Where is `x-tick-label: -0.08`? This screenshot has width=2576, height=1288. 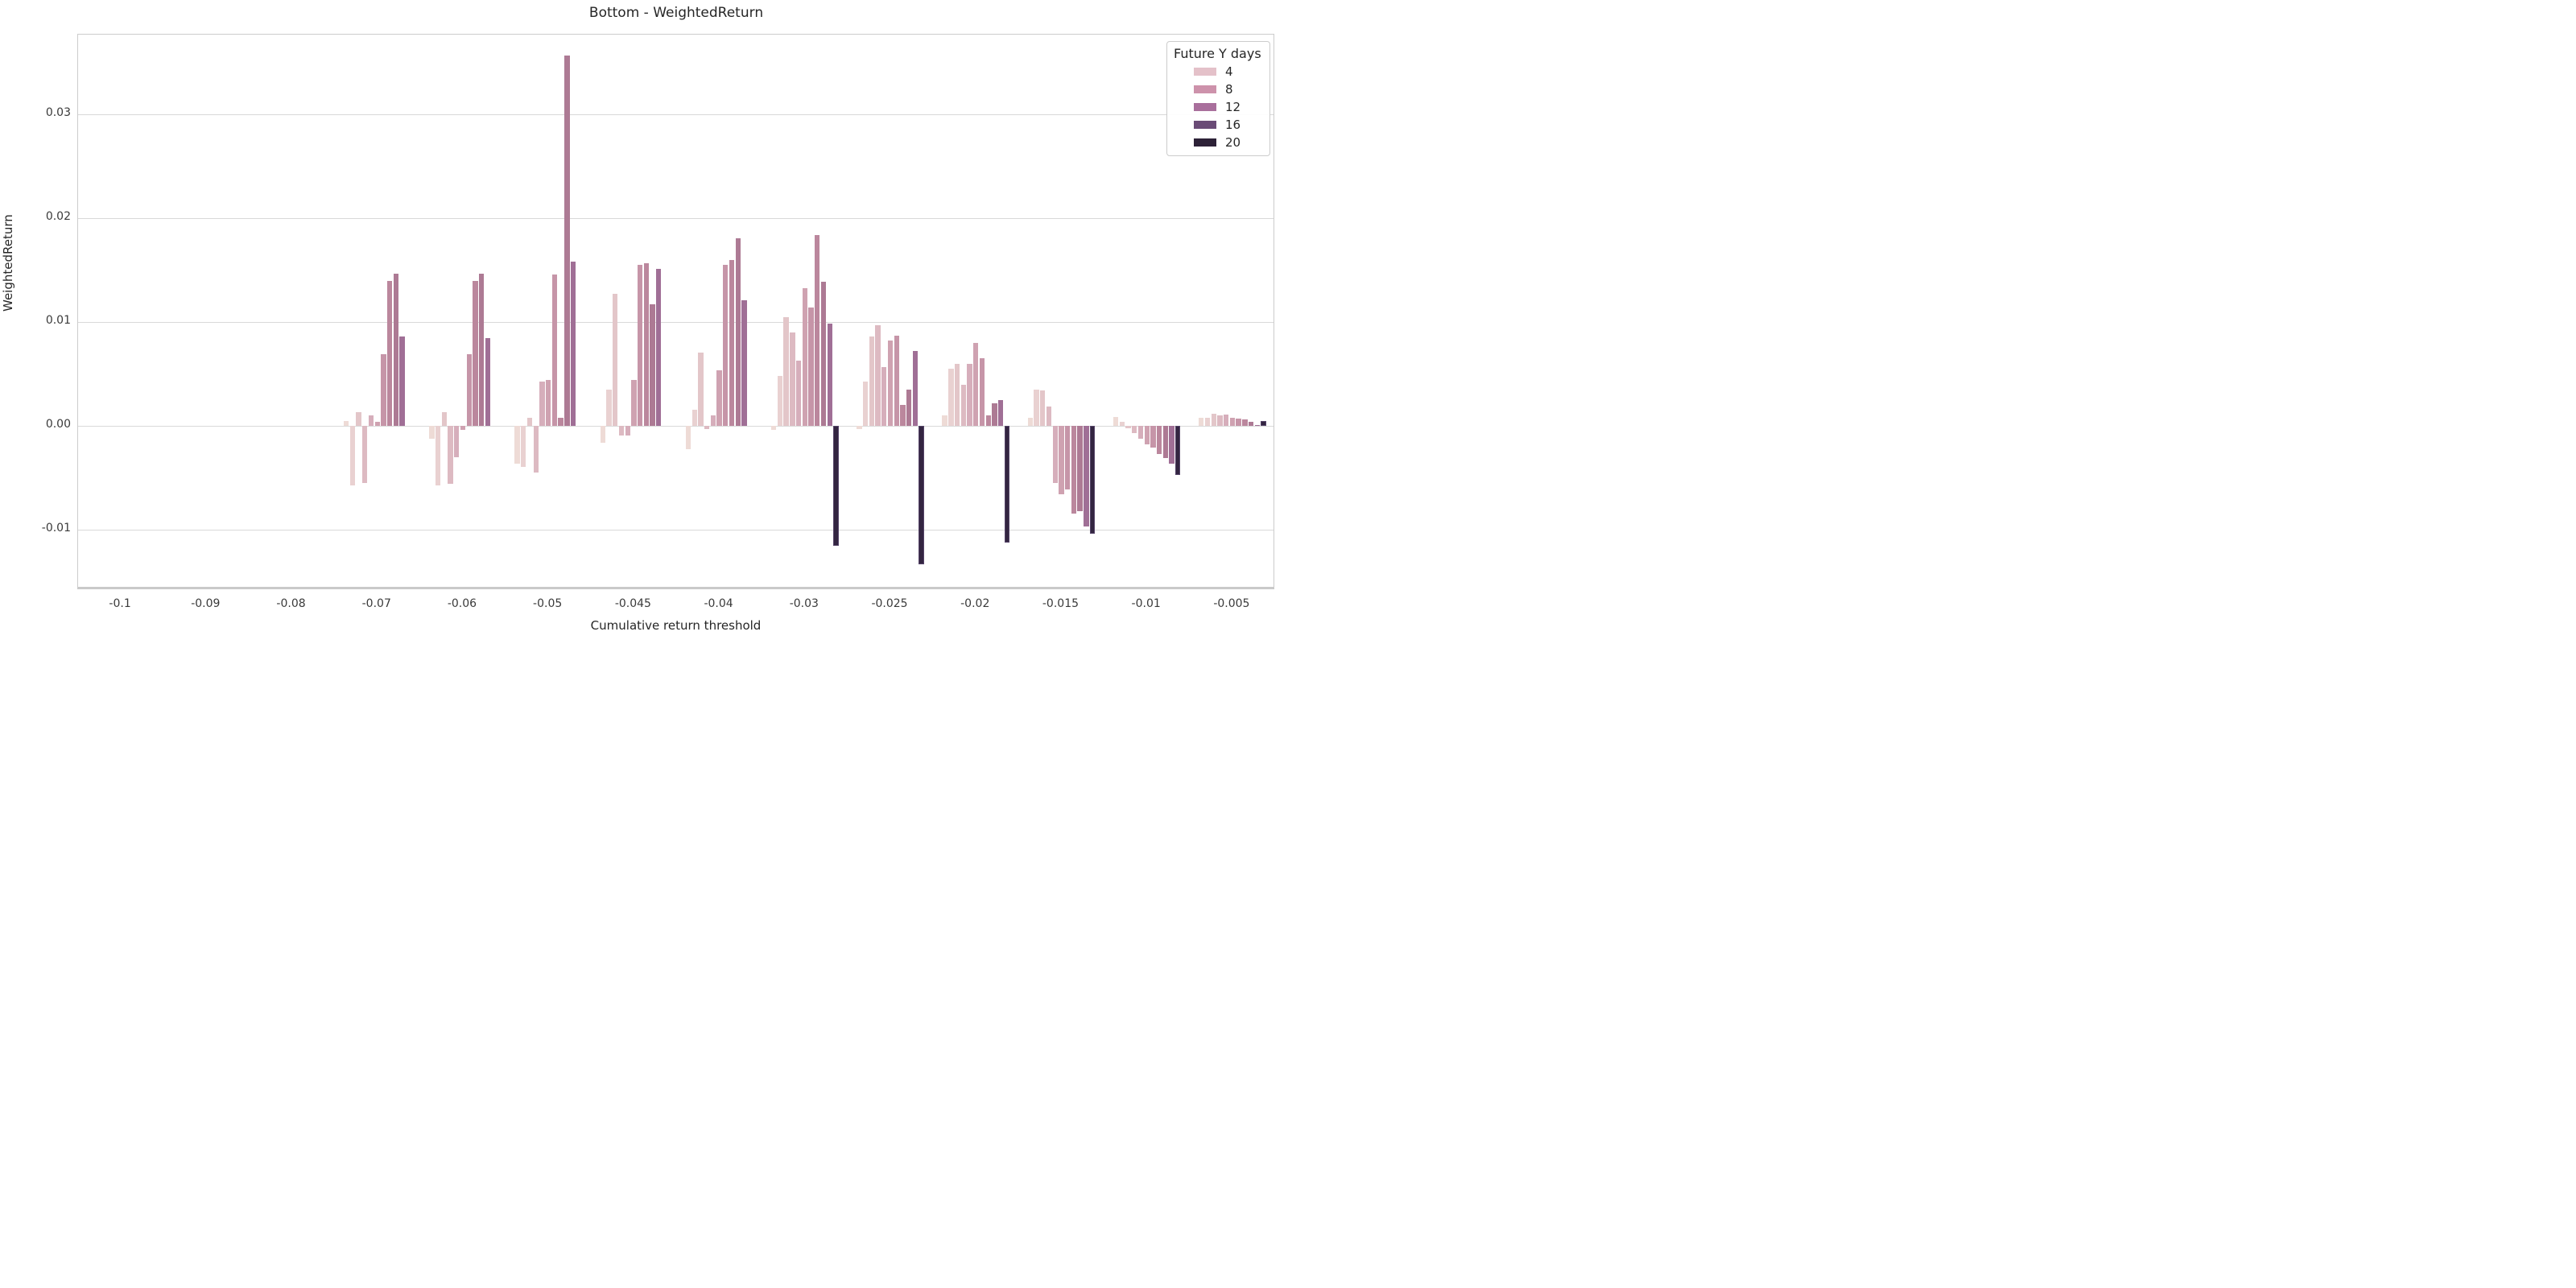
x-tick-label: -0.08 is located at coordinates (291, 603).